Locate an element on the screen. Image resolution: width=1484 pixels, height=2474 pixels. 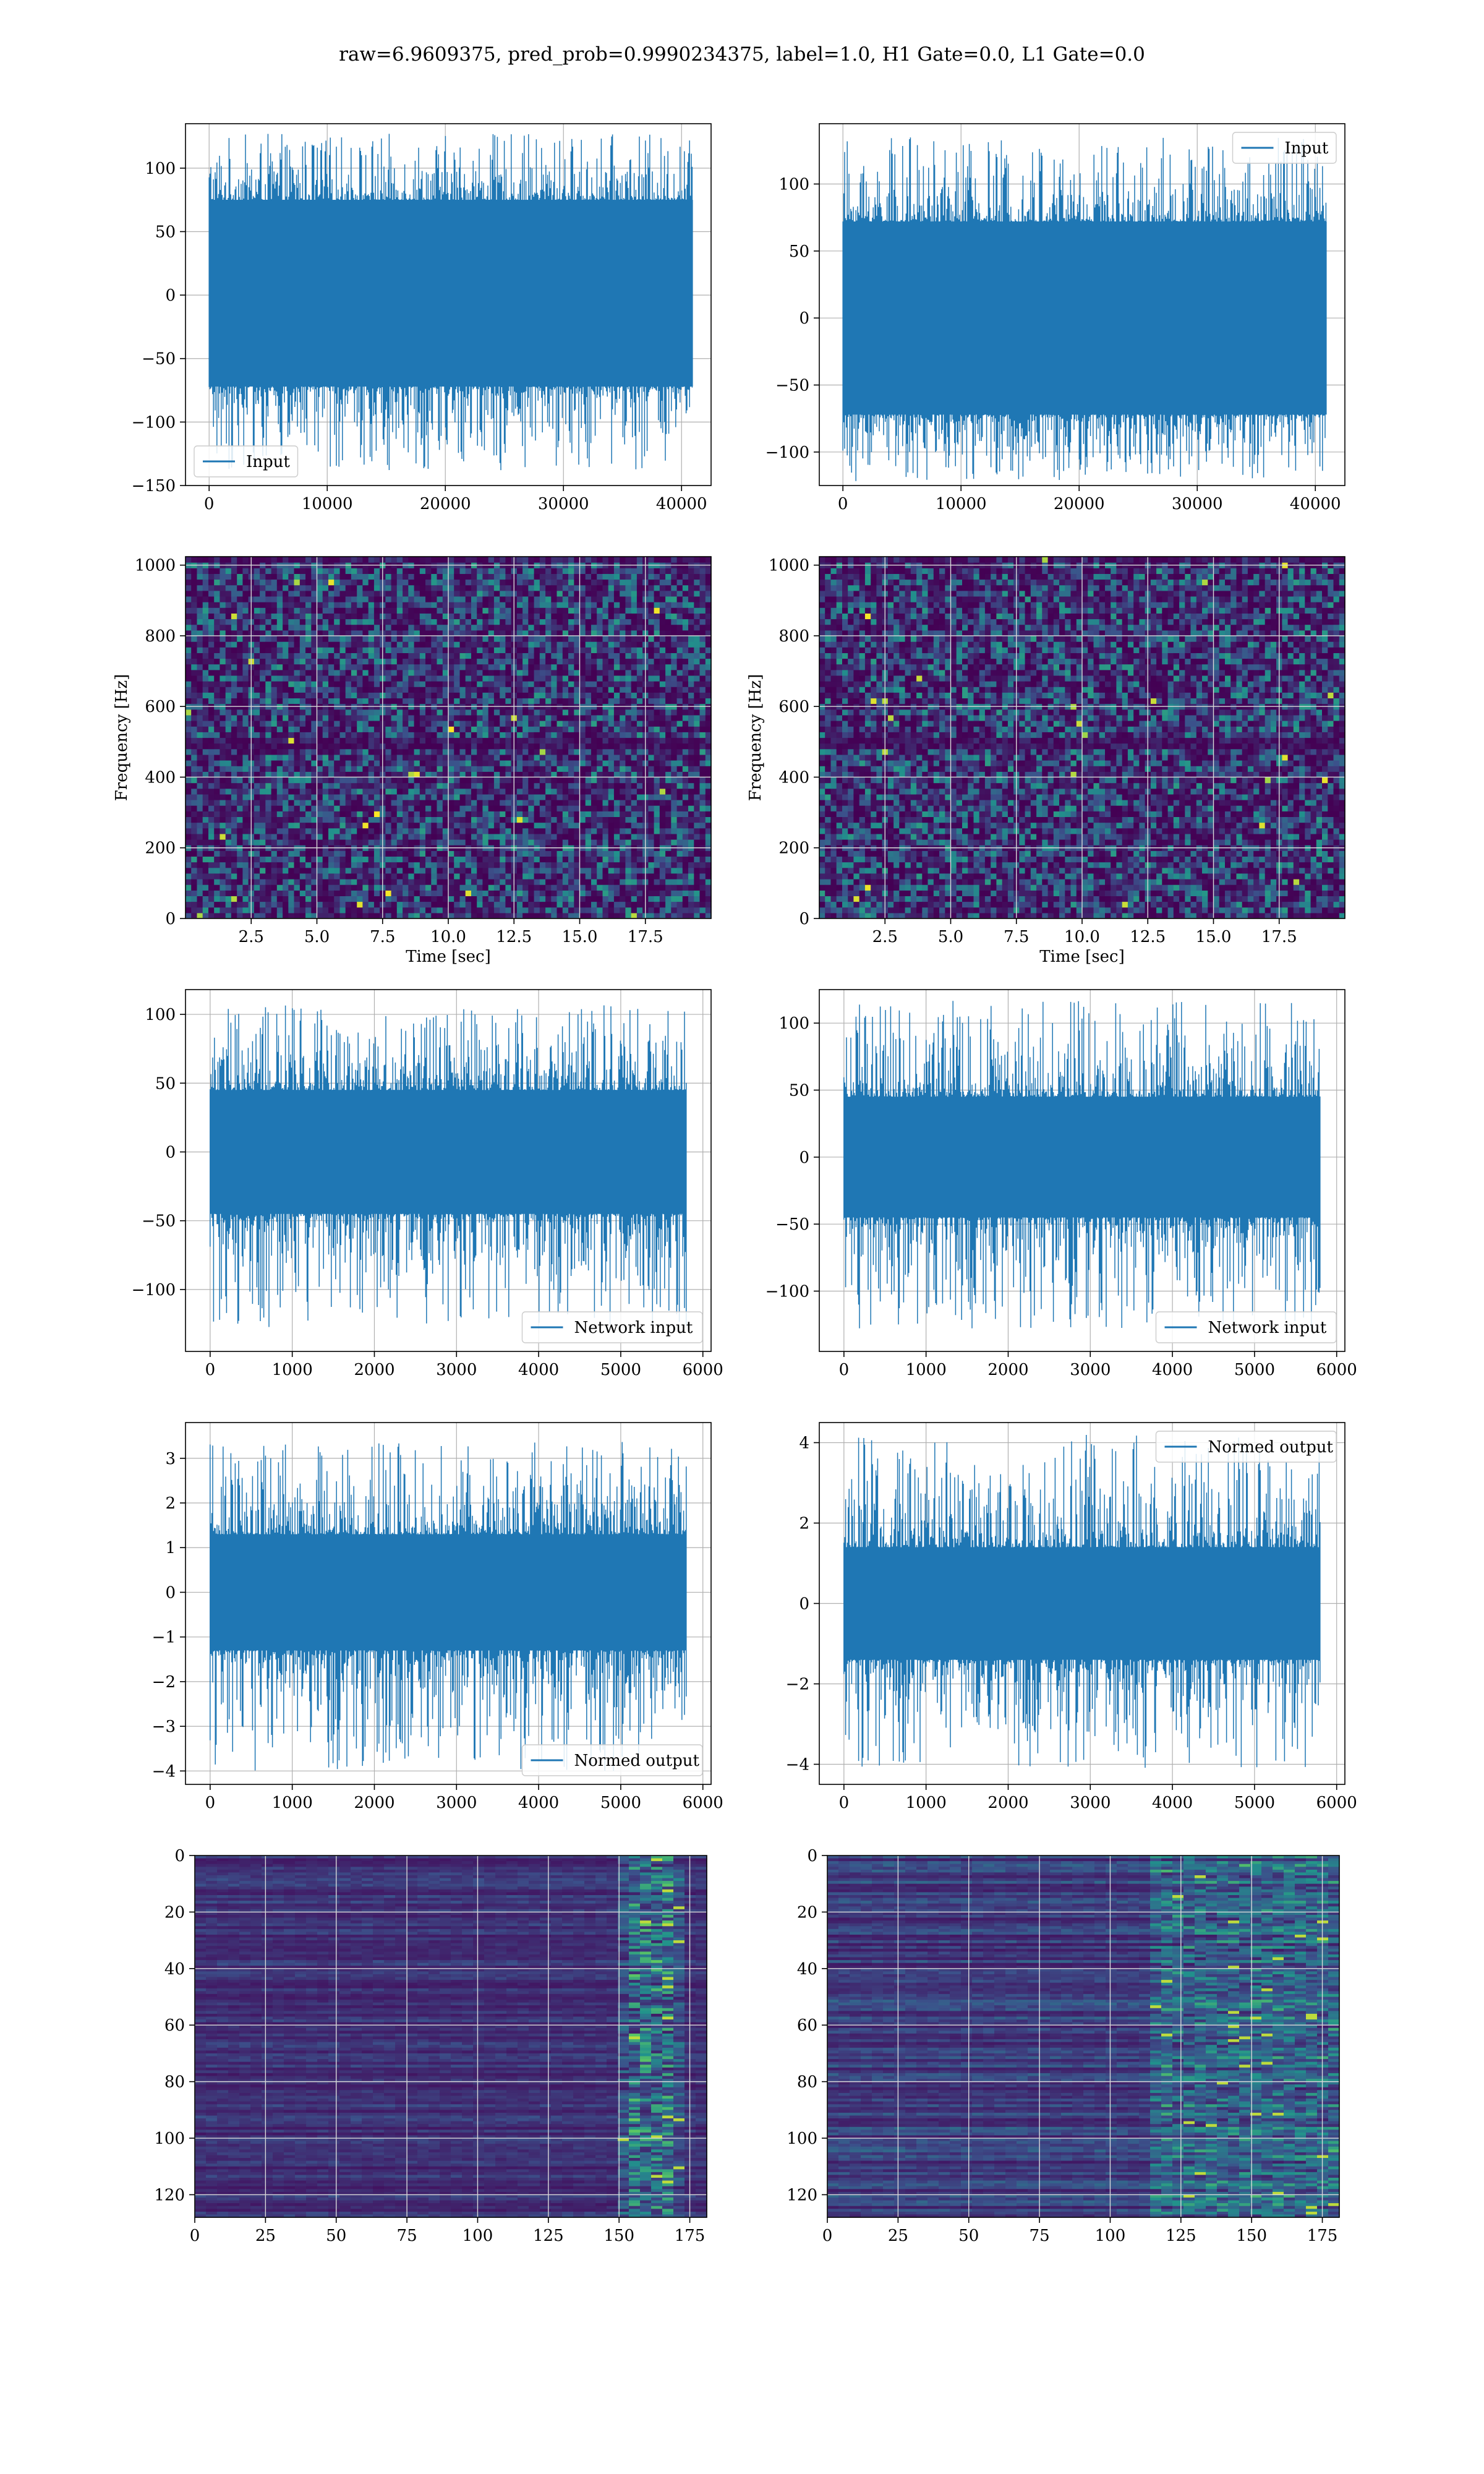
y-tick-label: −100 is located at coordinates (154, 422).